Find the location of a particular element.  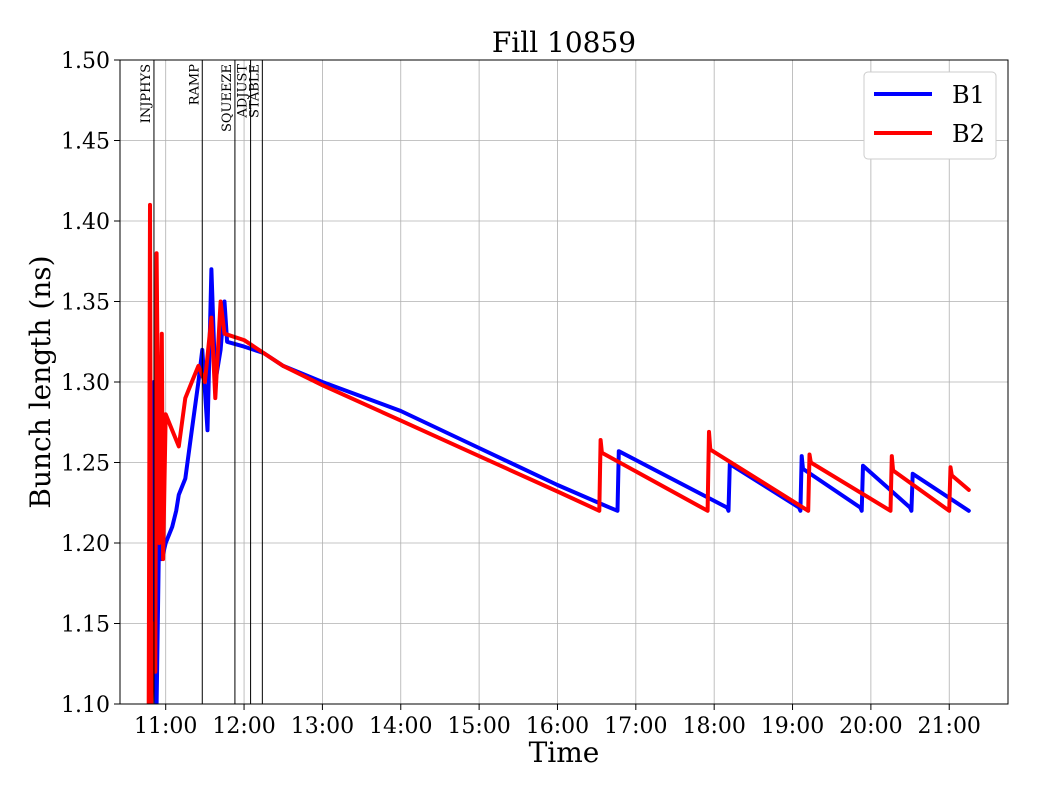

x-tick-label: 20:00 is located at coordinates (870, 726).